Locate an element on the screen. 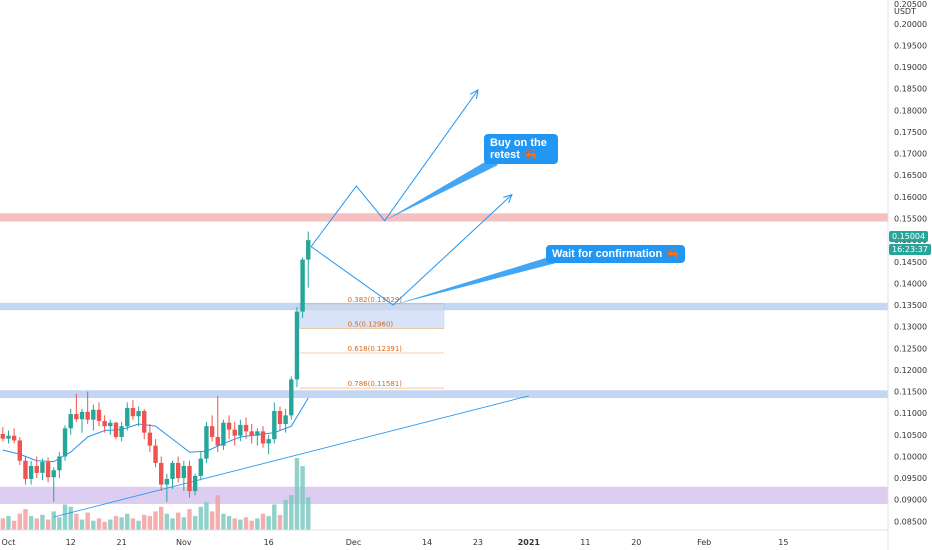 This screenshot has width=932, height=550. y-tick-label: 0.14000 is located at coordinates (910, 283).